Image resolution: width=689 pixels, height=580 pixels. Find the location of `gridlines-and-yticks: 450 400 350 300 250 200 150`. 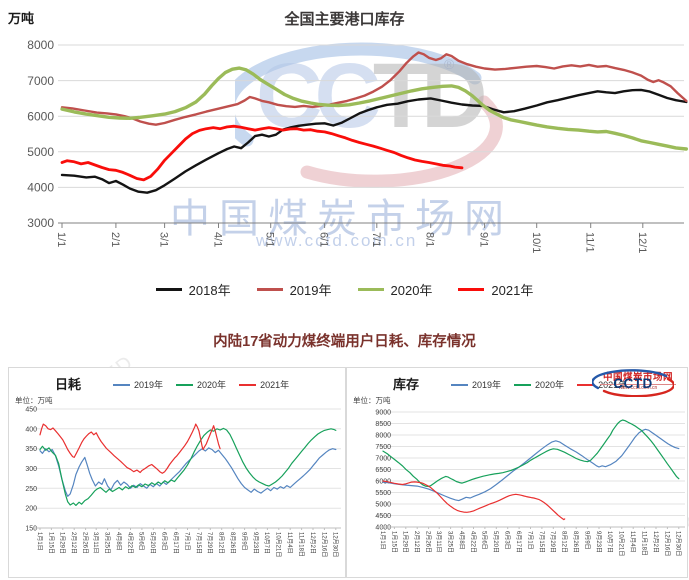

gridlines-and-yticks: 450 400 350 300 250 200 150 is located at coordinates (183, 469).